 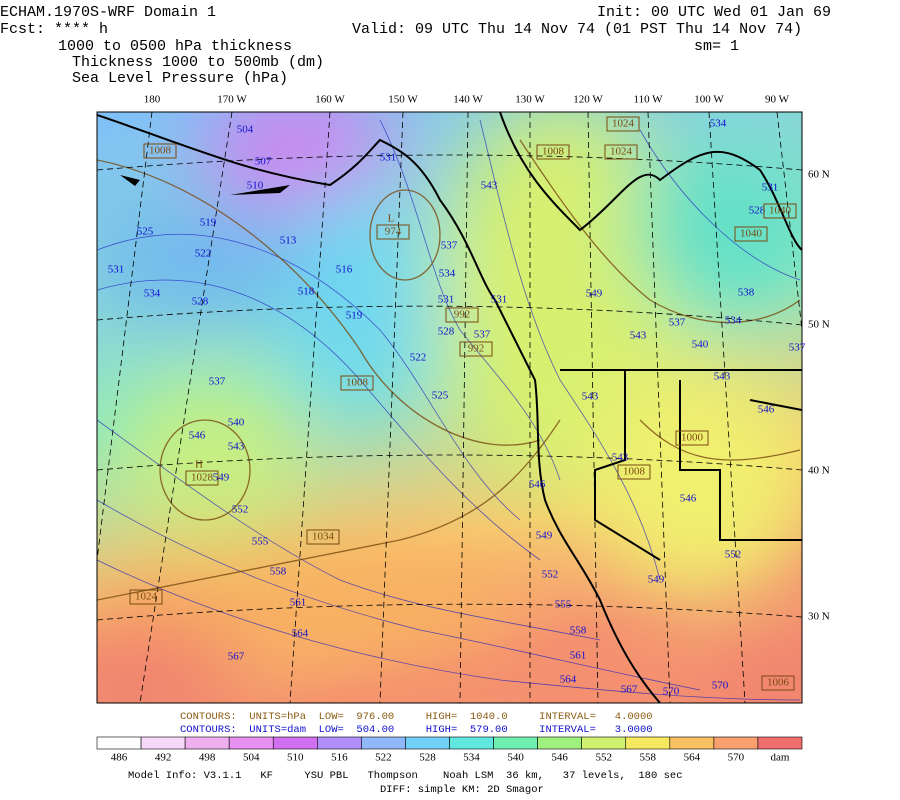 What do you see at coordinates (515, 758) in the screenshot?
I see `colorbar-label: 540` at bounding box center [515, 758].